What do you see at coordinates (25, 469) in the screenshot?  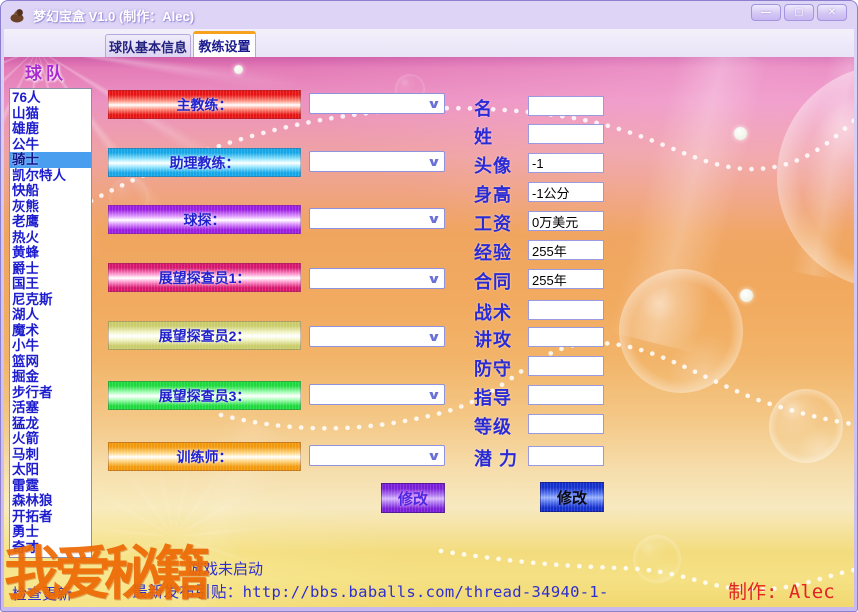 I see `team-item: 太阳` at bounding box center [25, 469].